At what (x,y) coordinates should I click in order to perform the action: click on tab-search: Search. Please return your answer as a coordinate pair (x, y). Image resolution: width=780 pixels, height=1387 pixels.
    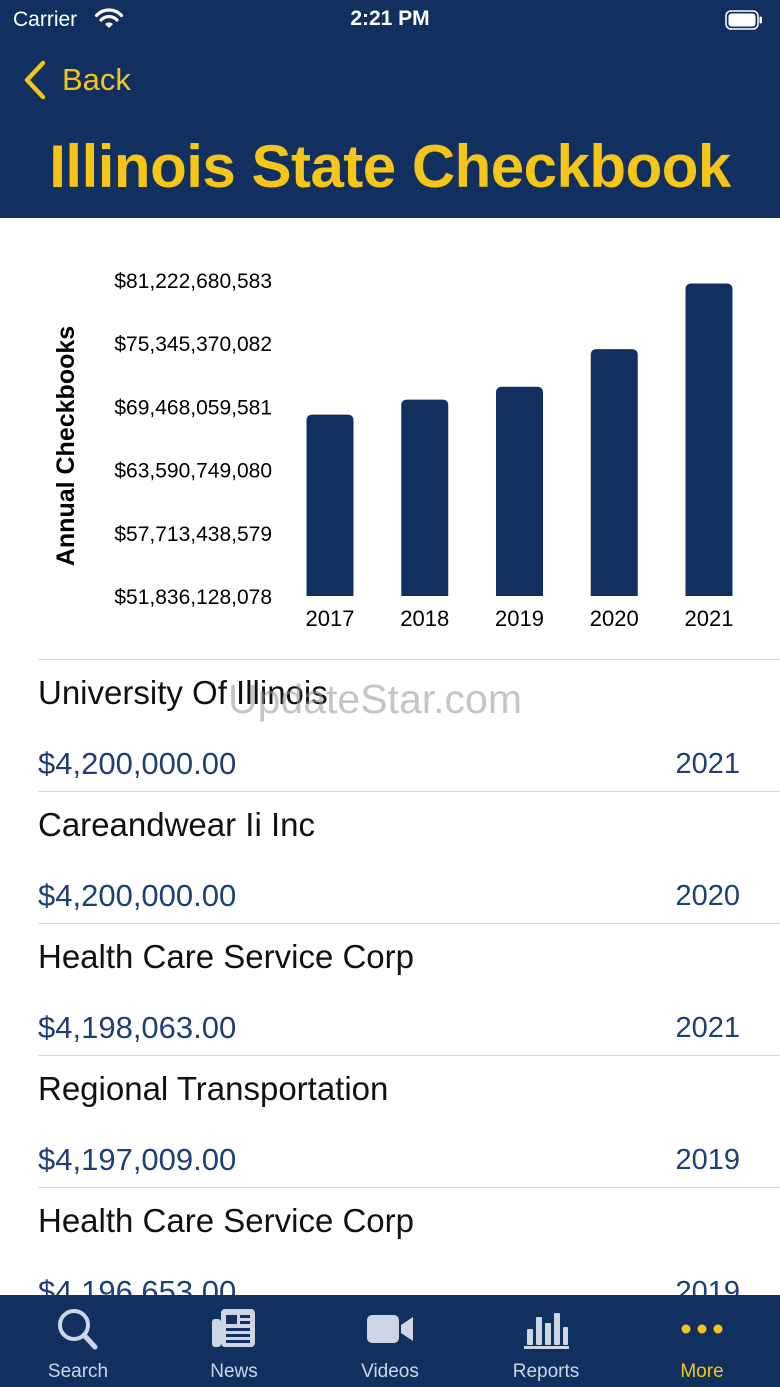
    Looking at the image, I should click on (78, 1341).